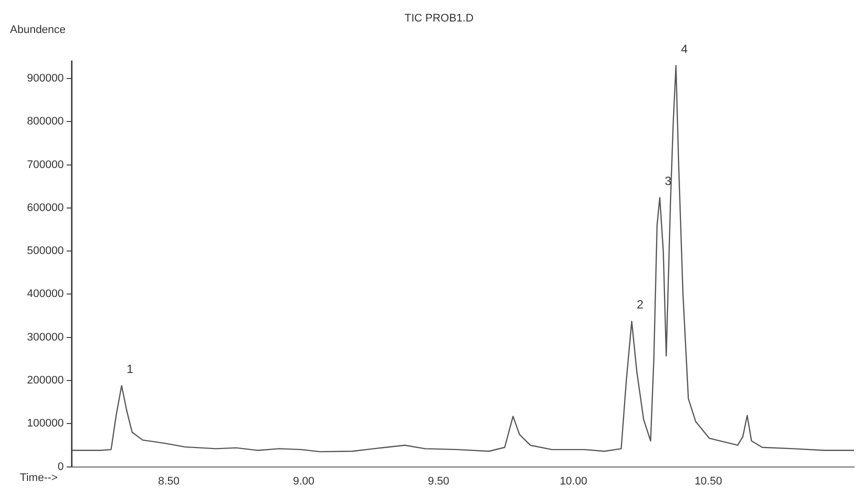  What do you see at coordinates (45, 380) in the screenshot?
I see `y-tick-label: 200000` at bounding box center [45, 380].